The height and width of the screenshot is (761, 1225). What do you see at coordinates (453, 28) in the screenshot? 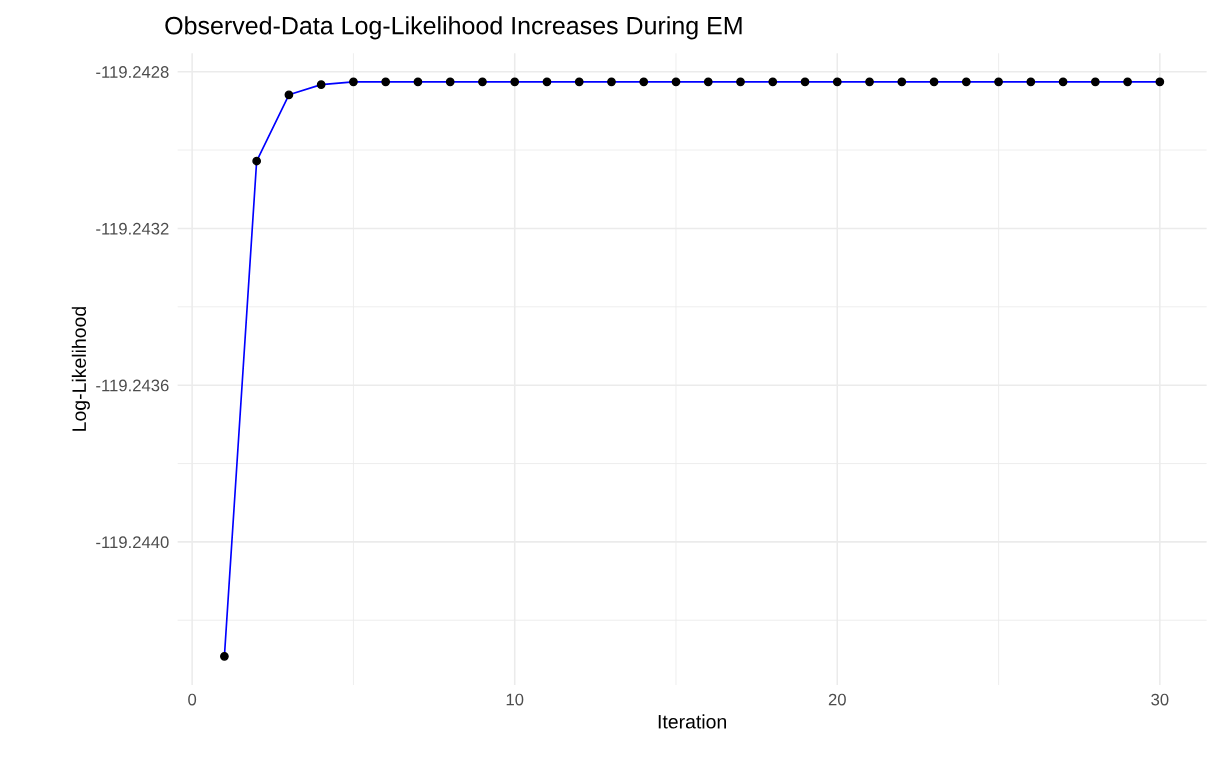
I see `chart-title: Observed-Data Log-Likelihood Increases During EM` at bounding box center [453, 28].